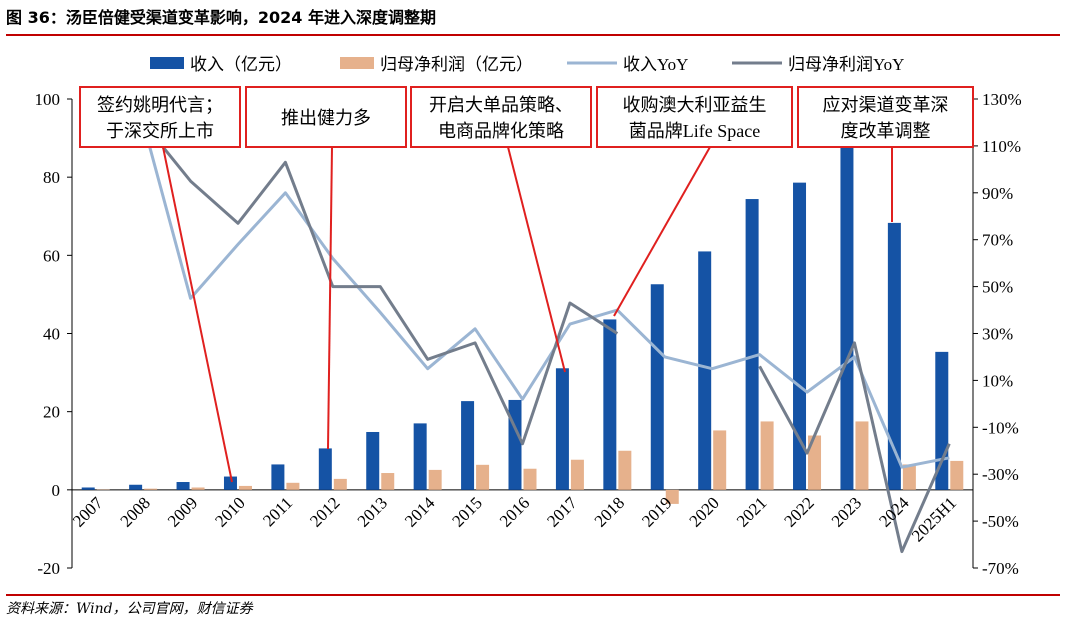  Describe the element at coordinates (466, 511) in the screenshot. I see `x-tick-label: 2015` at that location.